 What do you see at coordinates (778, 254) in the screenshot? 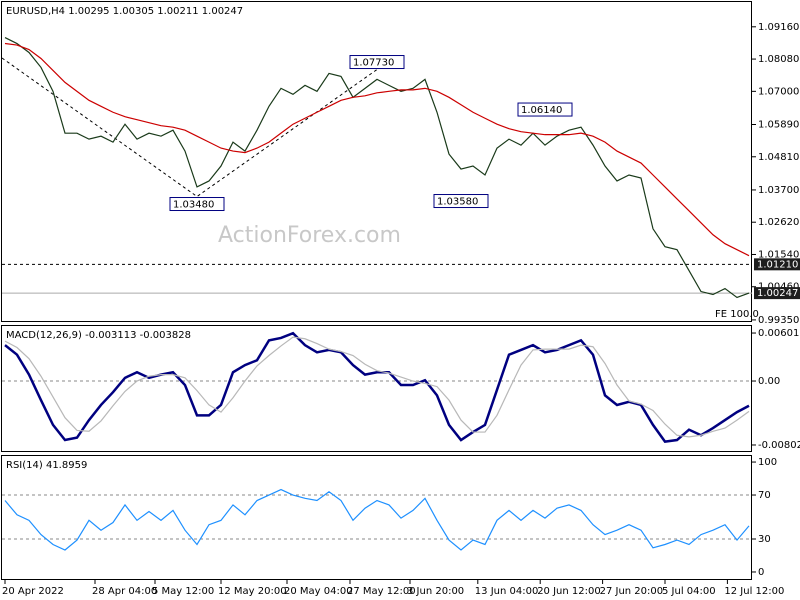
I see `y-tick-label: 1.01540` at bounding box center [778, 254].